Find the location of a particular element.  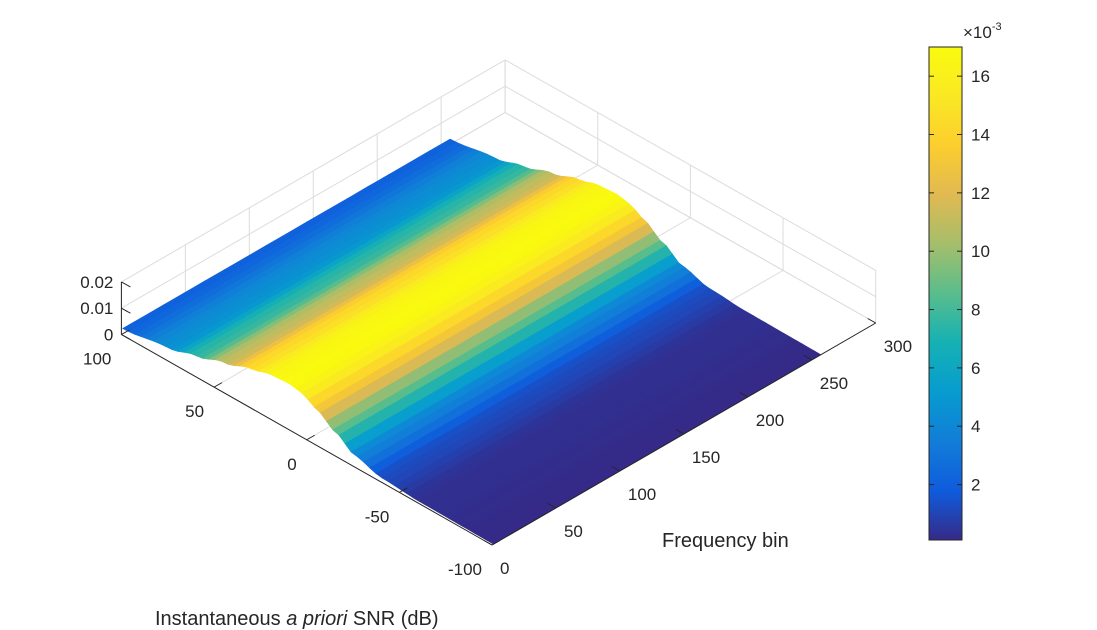

z-tick-label: 0.02 is located at coordinates (96, 282).